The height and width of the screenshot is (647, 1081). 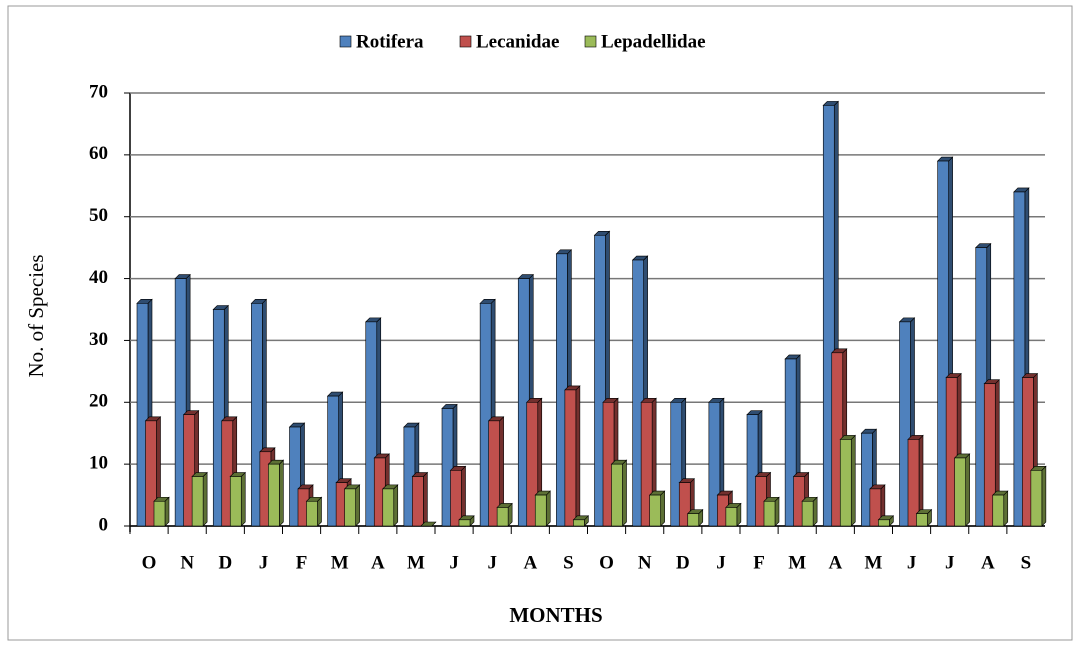 What do you see at coordinates (98, 277) in the screenshot?
I see `y-tick-label: 40` at bounding box center [98, 277].